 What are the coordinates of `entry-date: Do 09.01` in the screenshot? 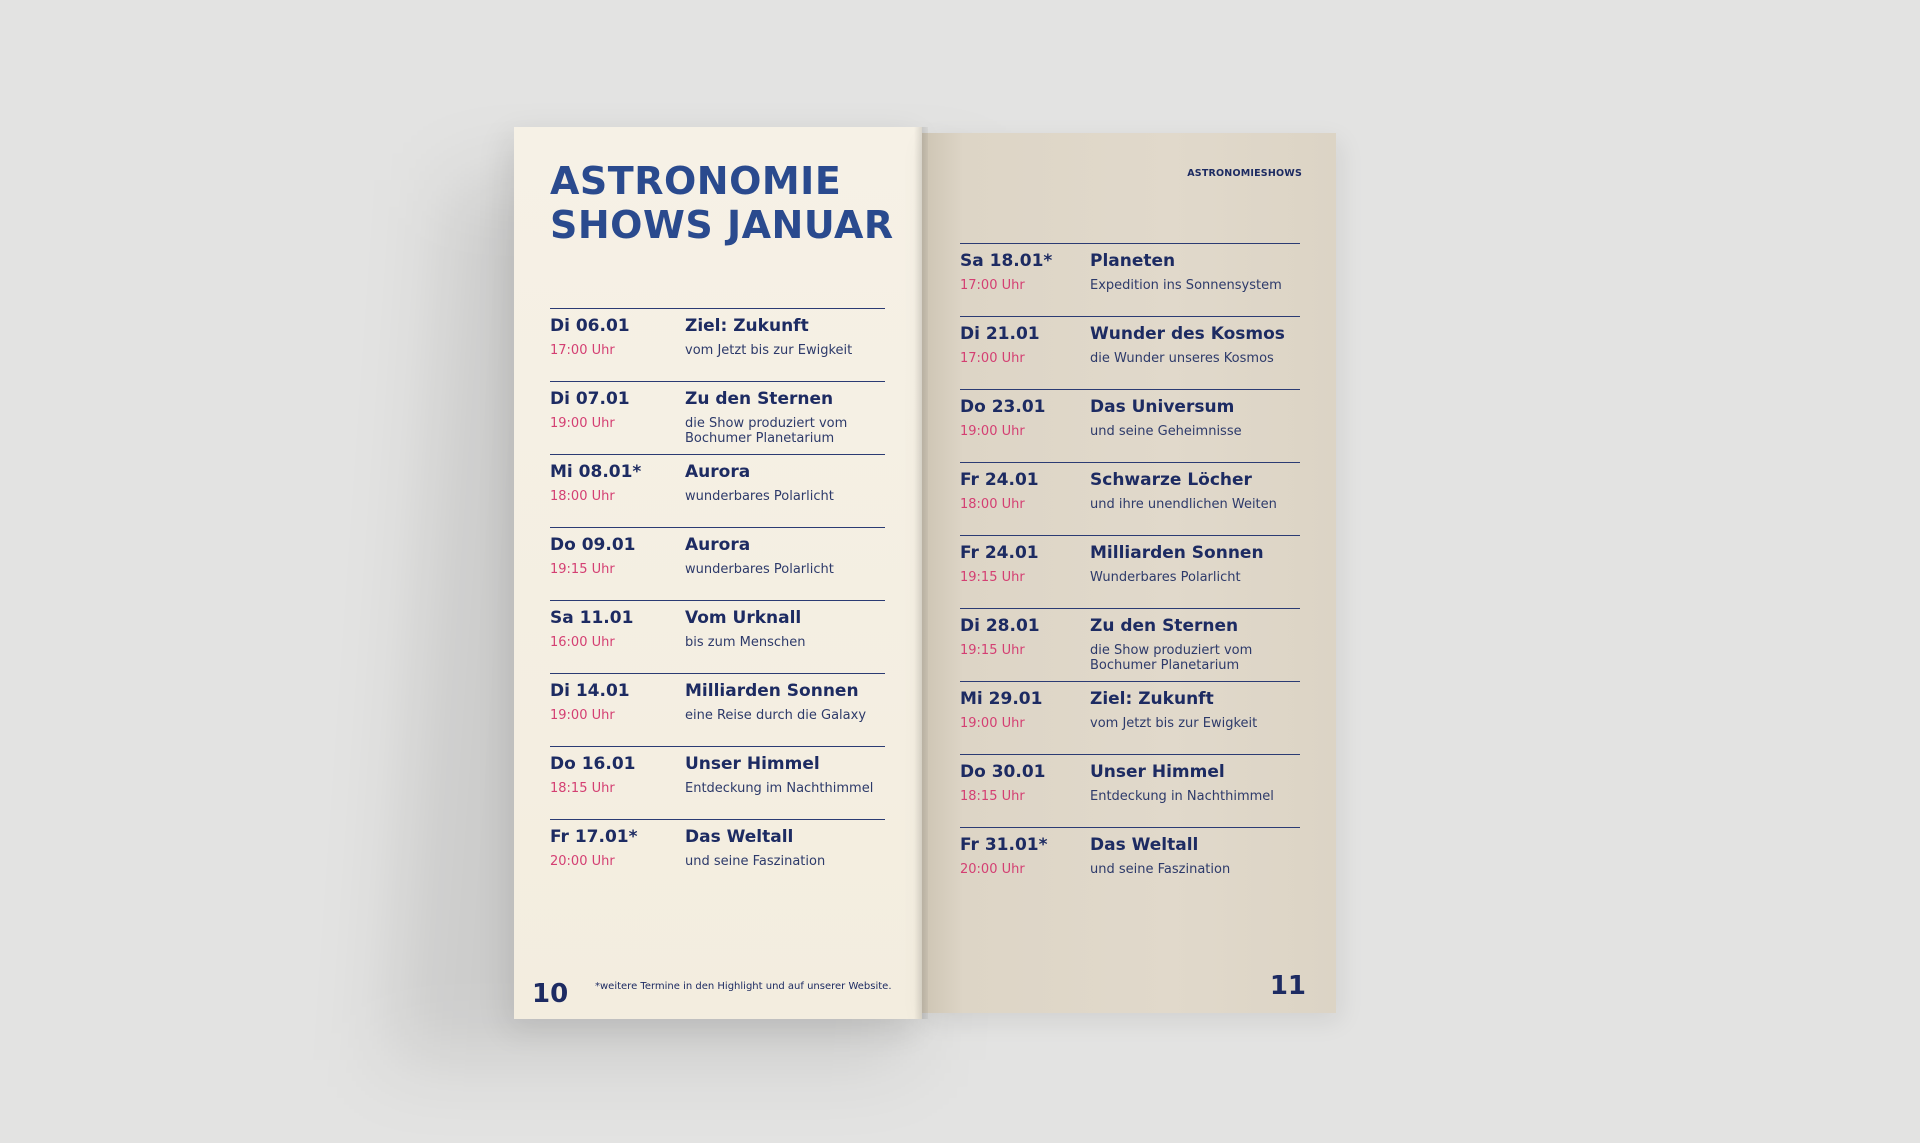 It's located at (593, 545).